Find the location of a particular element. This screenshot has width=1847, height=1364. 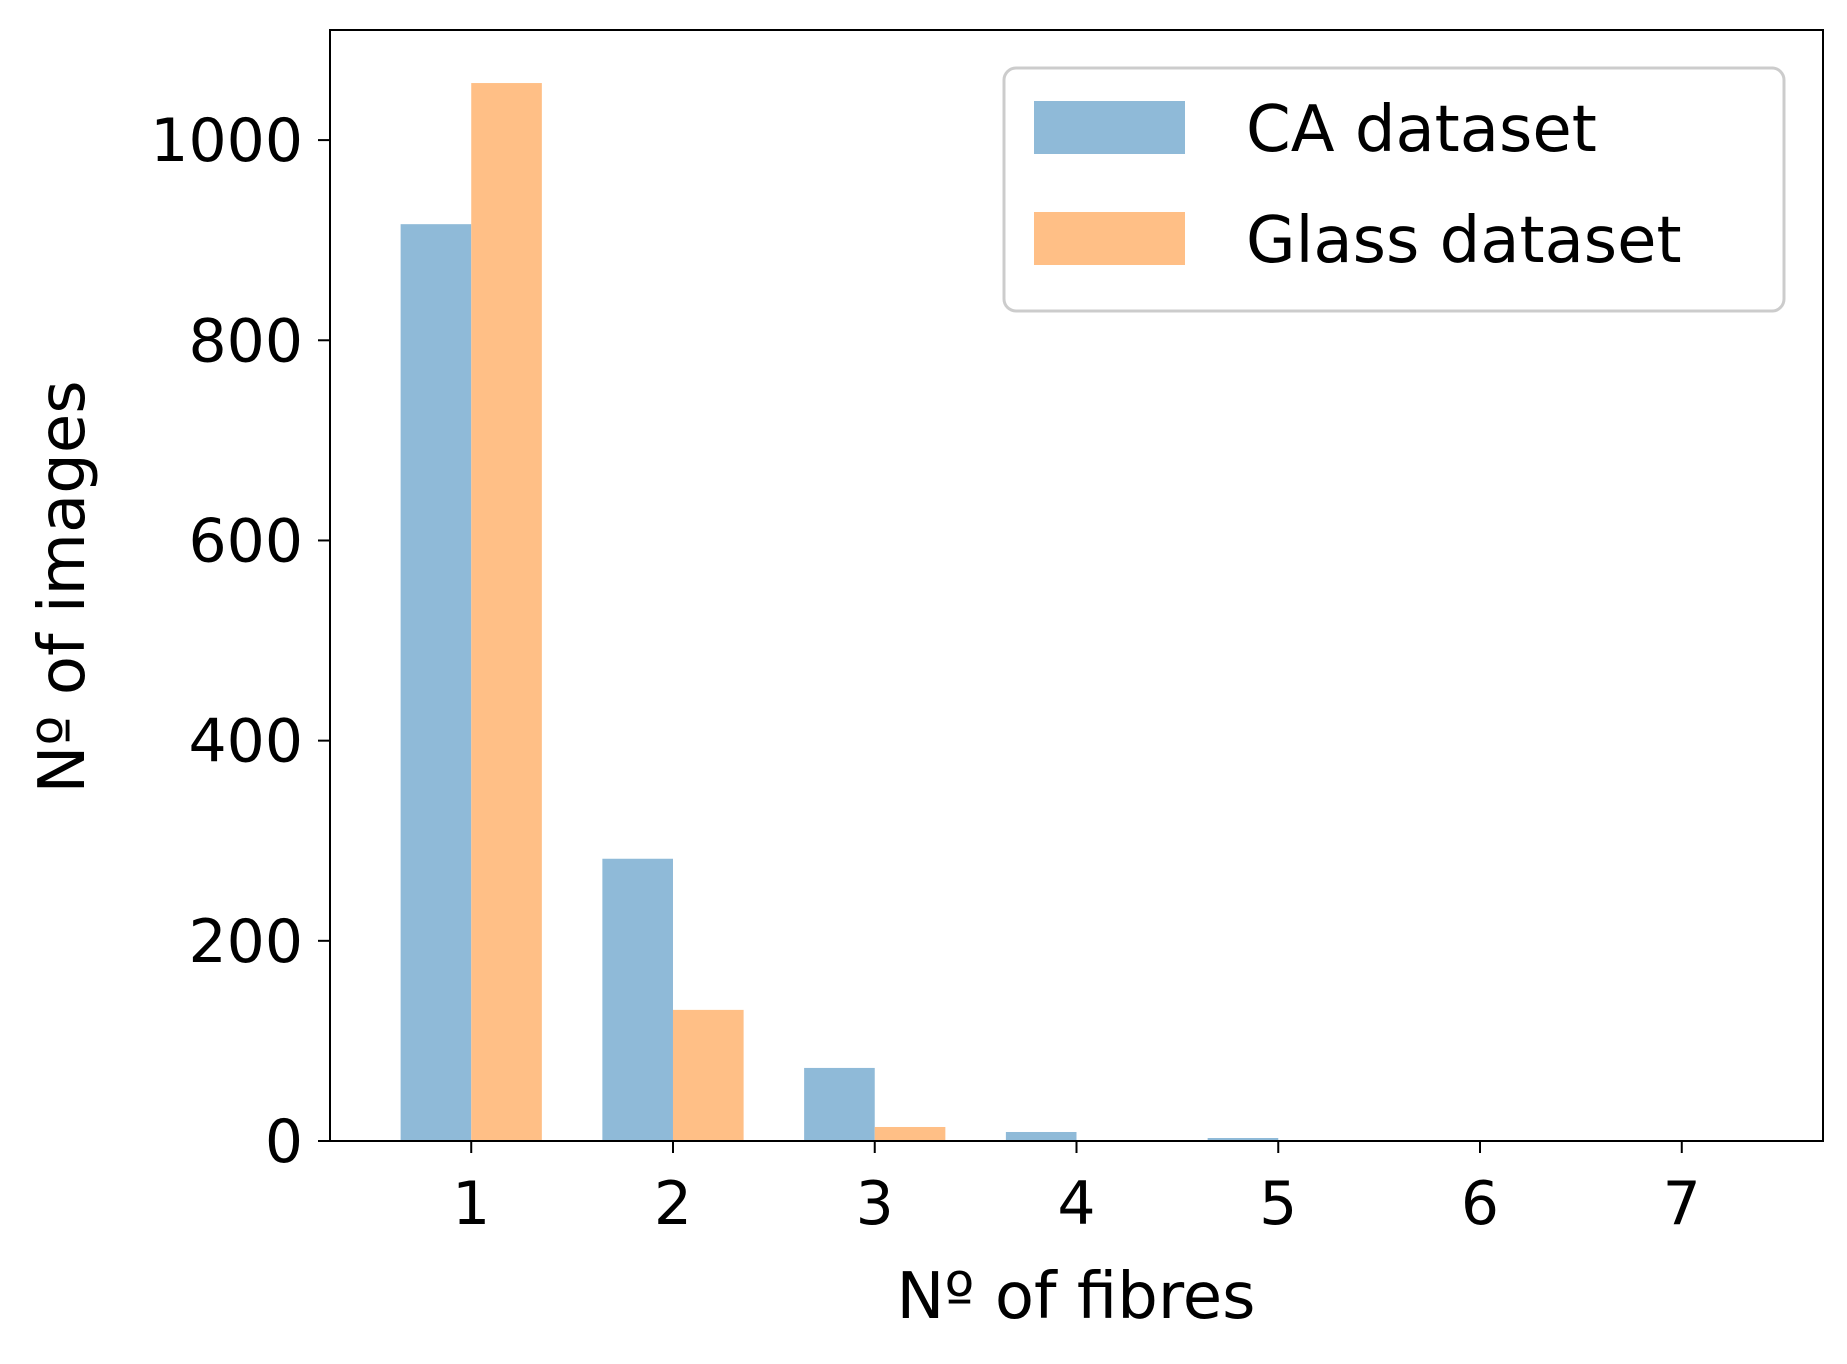

x-tick-label: 7 is located at coordinates (1682, 1204).